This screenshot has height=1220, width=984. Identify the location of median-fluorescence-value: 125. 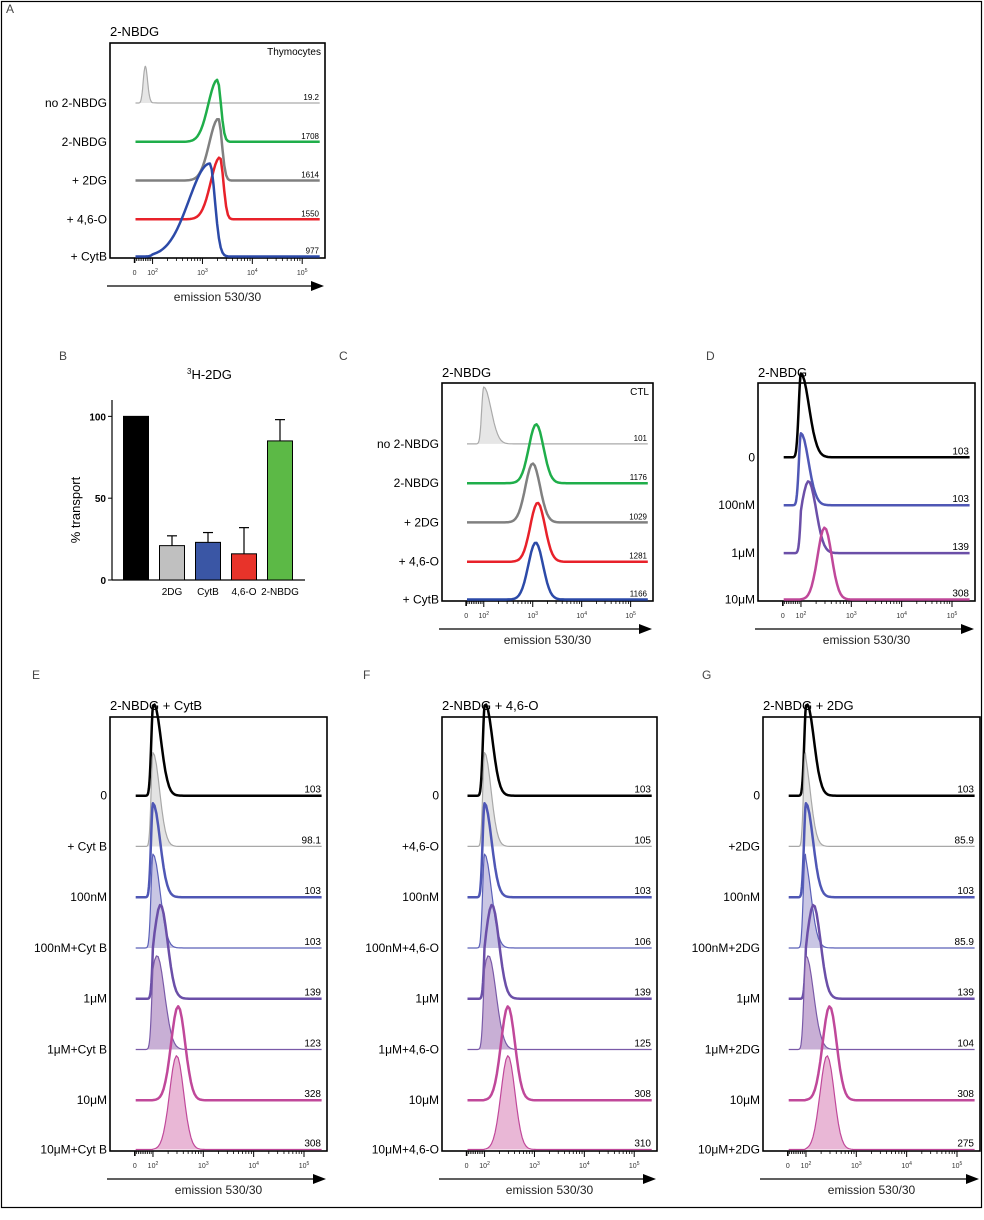
(642, 1043).